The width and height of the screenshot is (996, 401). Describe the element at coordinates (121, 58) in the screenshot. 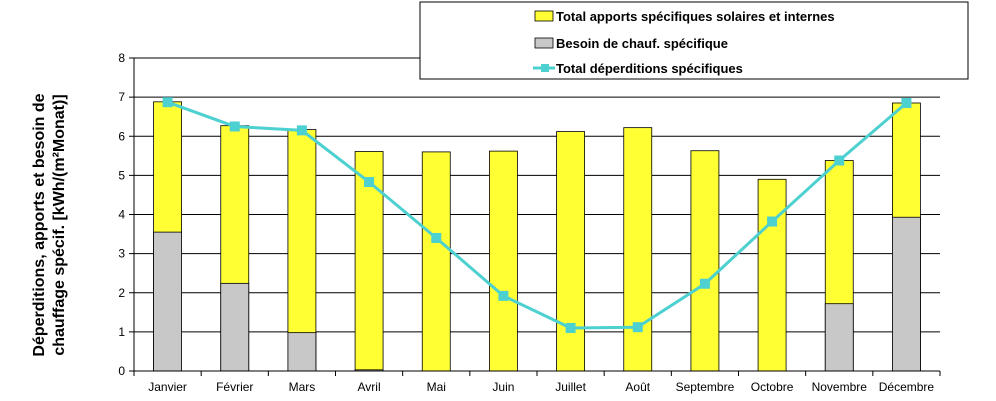

I see `y-tick-label: 8` at that location.